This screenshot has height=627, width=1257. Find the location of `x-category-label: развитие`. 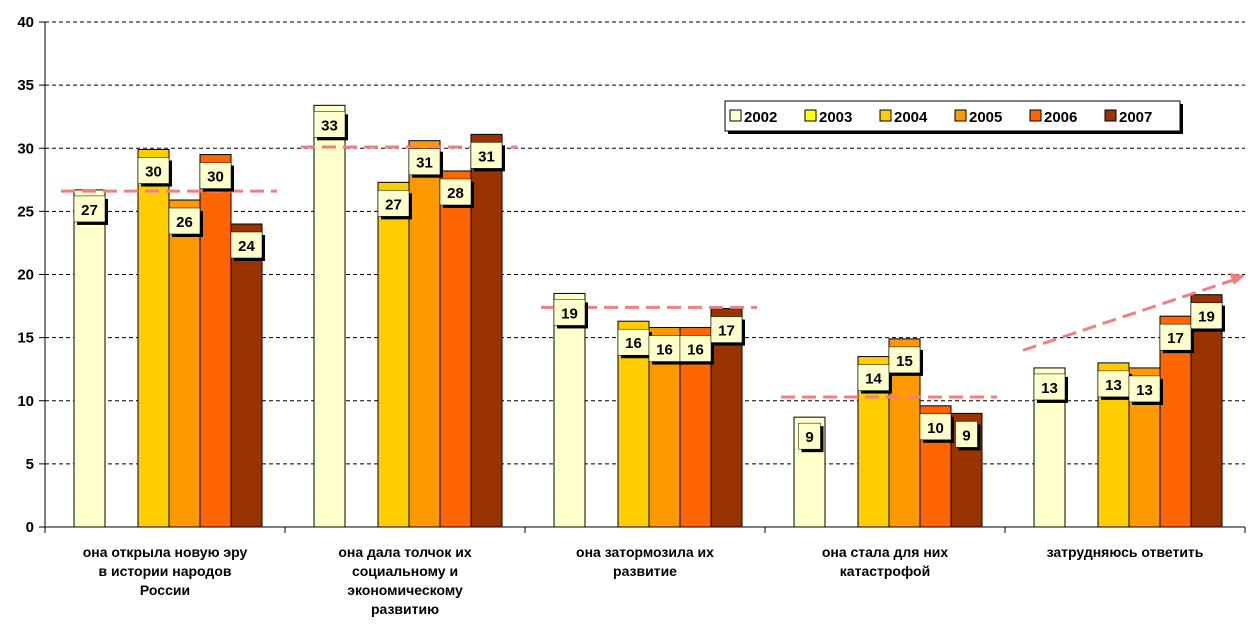

x-category-label: развитие is located at coordinates (645, 571).